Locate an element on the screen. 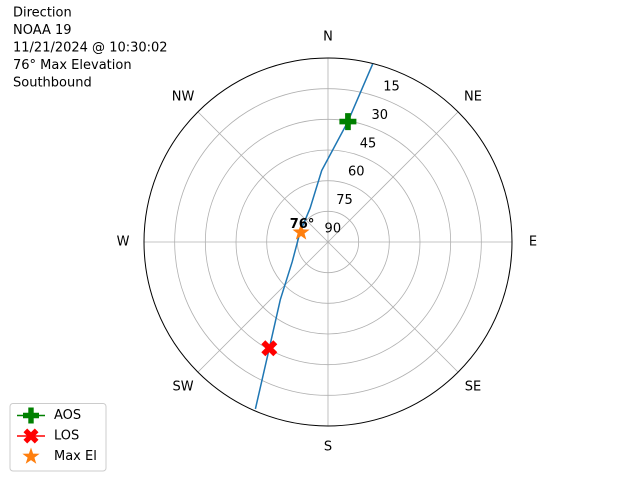 This screenshot has height=480, width=640. theta-tick-label: SE is located at coordinates (473, 386).